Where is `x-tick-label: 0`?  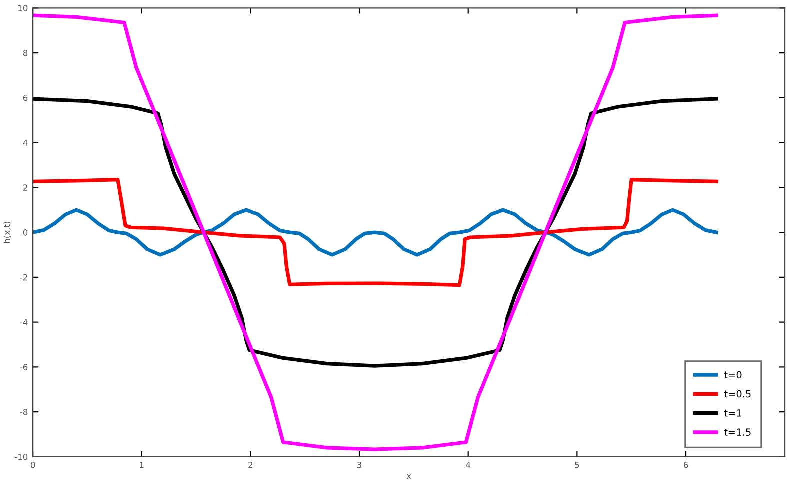
x-tick-label: 0 is located at coordinates (33, 465).